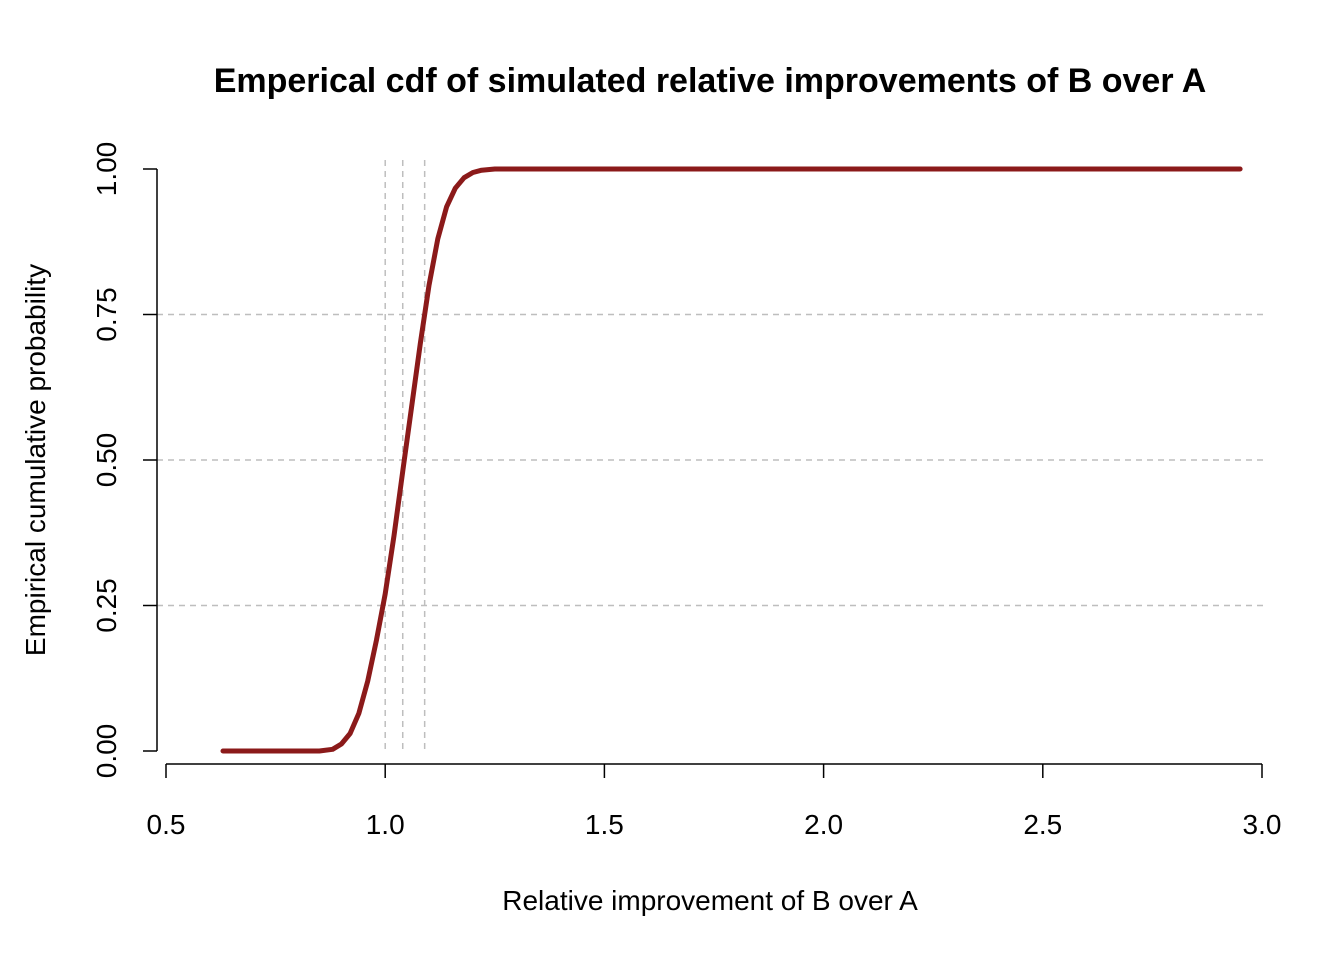  I want to click on x-tick-label: 1.5, so click(604, 824).